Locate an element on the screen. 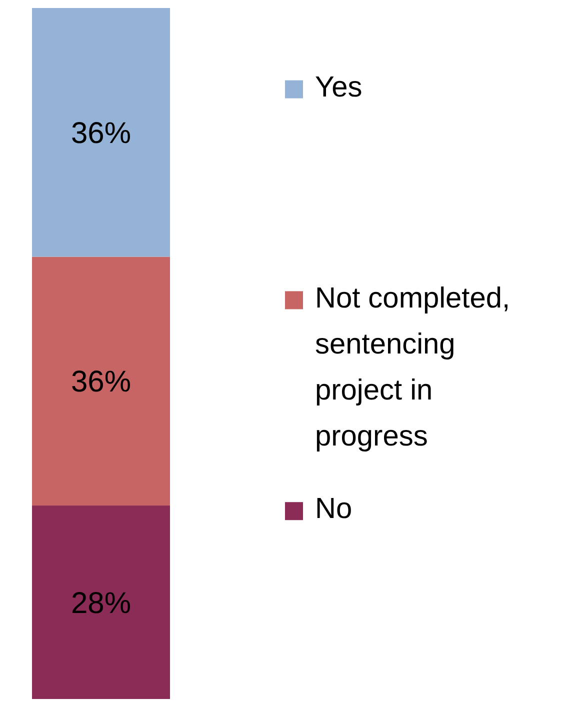 The image size is (575, 703). legend-label: Not completed, sentencing project in progress is located at coordinates (412, 367).